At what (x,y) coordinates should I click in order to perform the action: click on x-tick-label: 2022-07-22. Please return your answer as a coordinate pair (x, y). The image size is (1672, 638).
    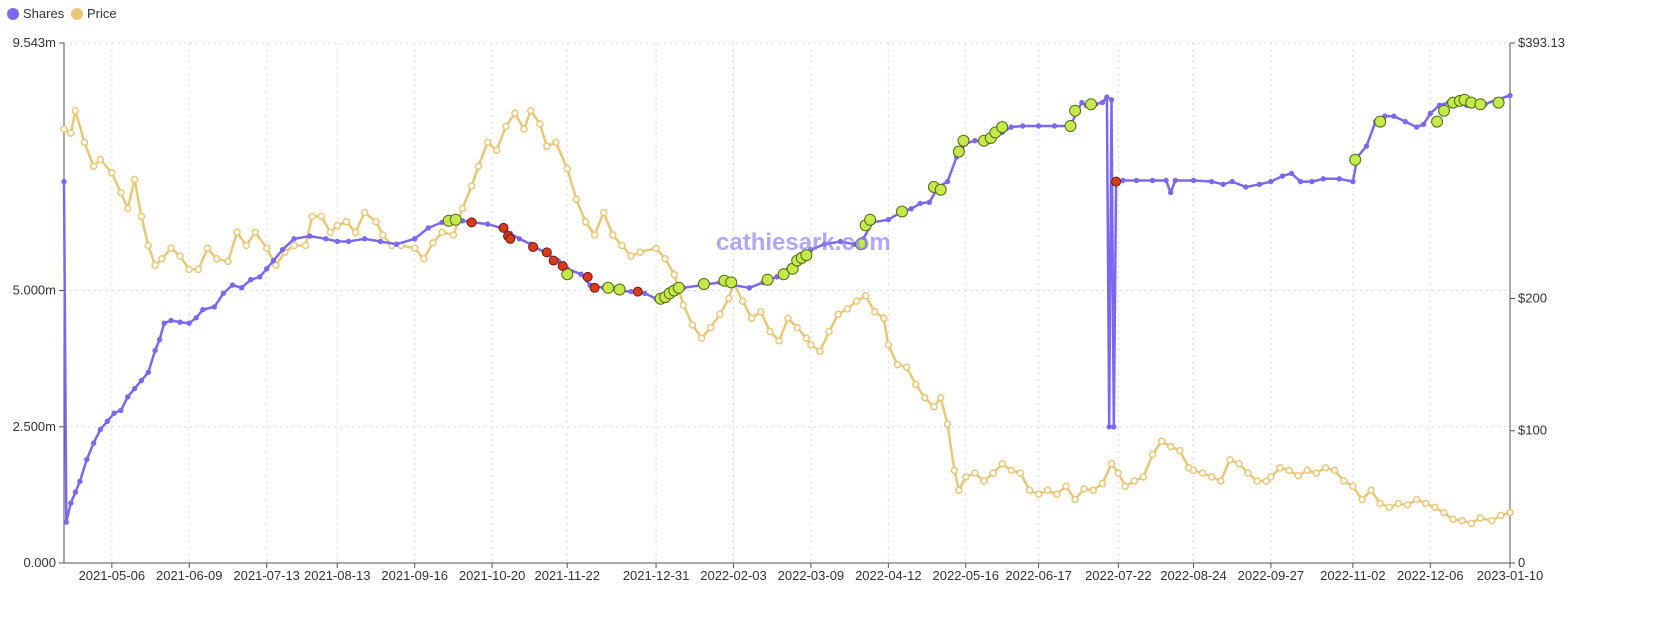
    Looking at the image, I should click on (1118, 575).